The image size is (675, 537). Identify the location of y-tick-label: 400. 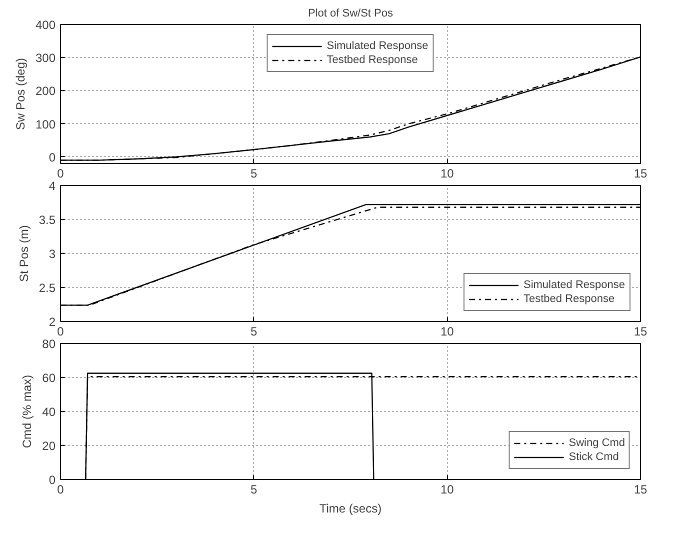
(45, 25).